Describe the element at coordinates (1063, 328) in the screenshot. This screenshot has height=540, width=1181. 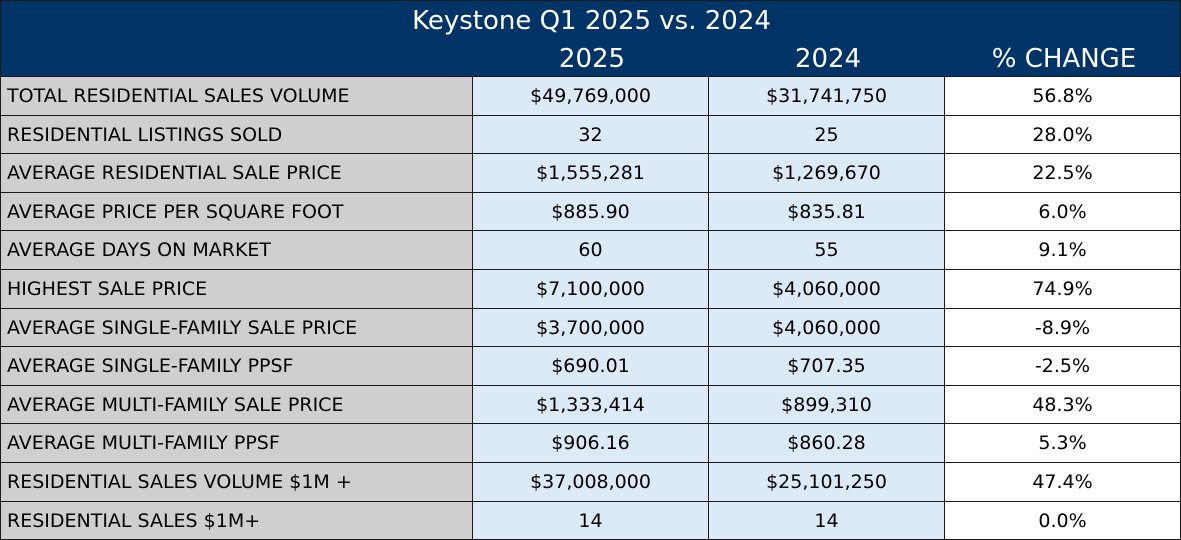
I see `value-change: -8.9%` at that location.